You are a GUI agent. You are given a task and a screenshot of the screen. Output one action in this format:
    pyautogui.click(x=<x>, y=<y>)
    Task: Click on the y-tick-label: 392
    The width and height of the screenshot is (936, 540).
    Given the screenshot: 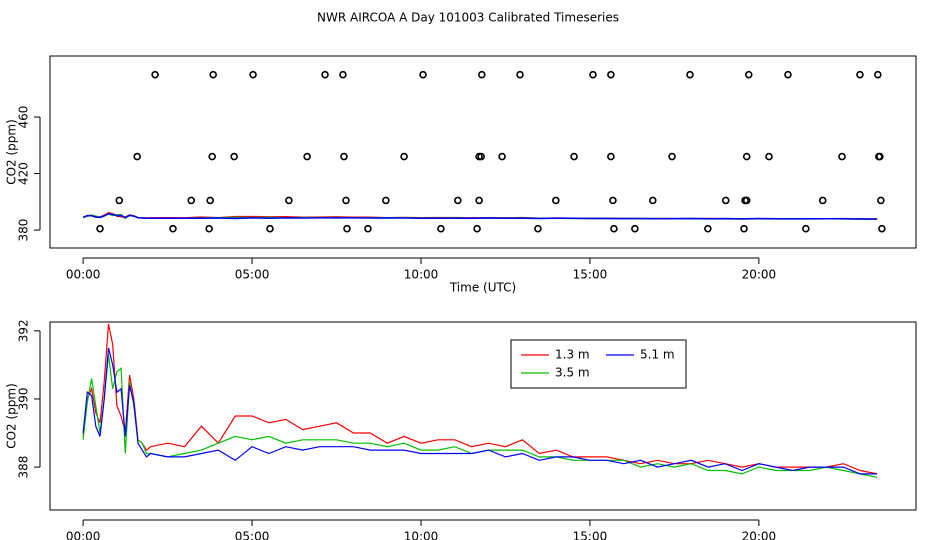 What is the action you would take?
    pyautogui.click(x=24, y=330)
    